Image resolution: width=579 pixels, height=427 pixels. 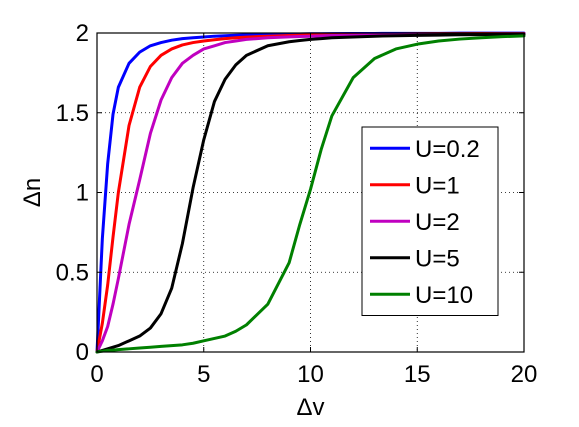 I want to click on legend: U=0.2 U=1 U=2 U=5 U=10, so click(x=430, y=221).